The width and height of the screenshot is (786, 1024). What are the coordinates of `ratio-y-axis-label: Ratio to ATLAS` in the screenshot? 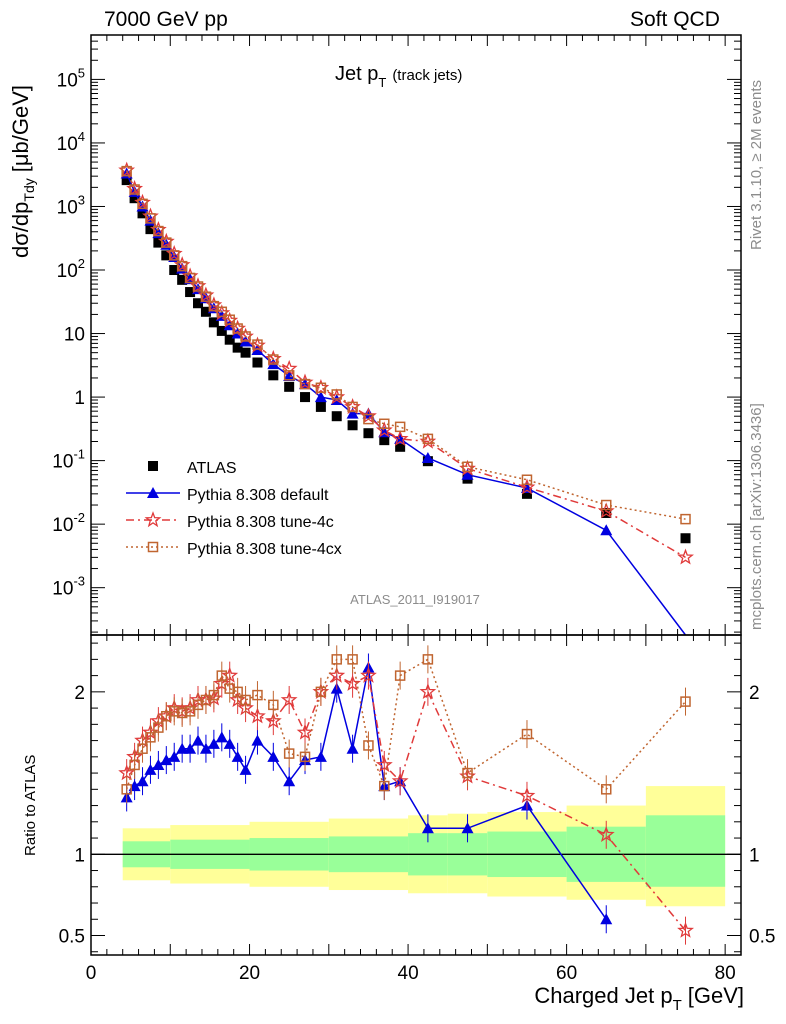 It's located at (30, 805).